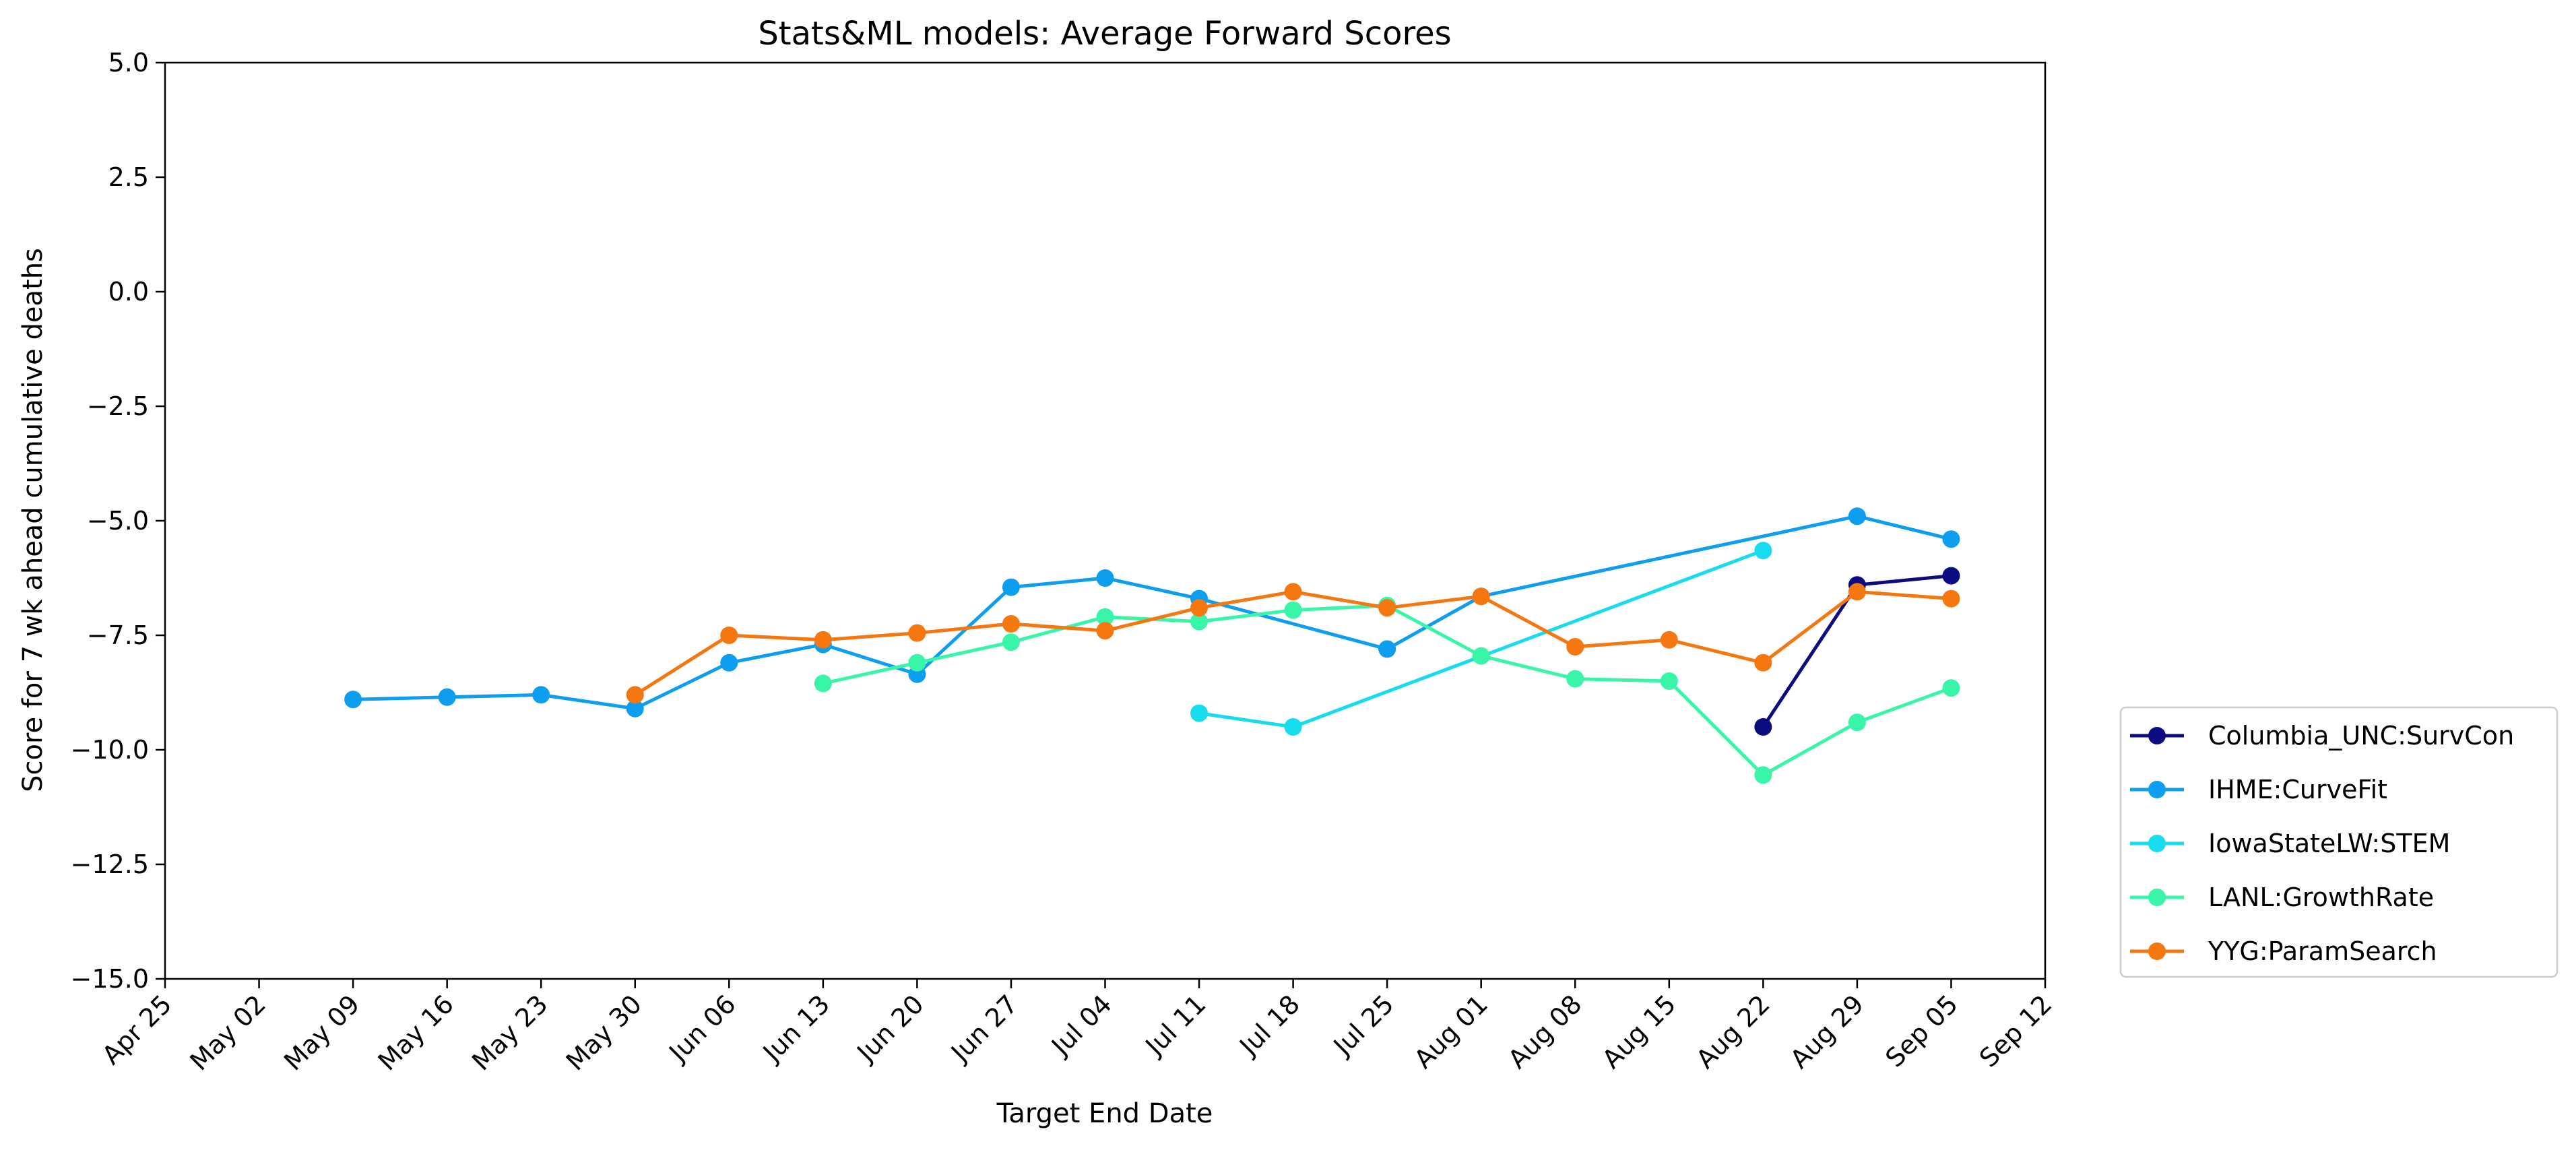  Describe the element at coordinates (1104, 1113) in the screenshot. I see `x-axis-label: Target End Date` at that location.